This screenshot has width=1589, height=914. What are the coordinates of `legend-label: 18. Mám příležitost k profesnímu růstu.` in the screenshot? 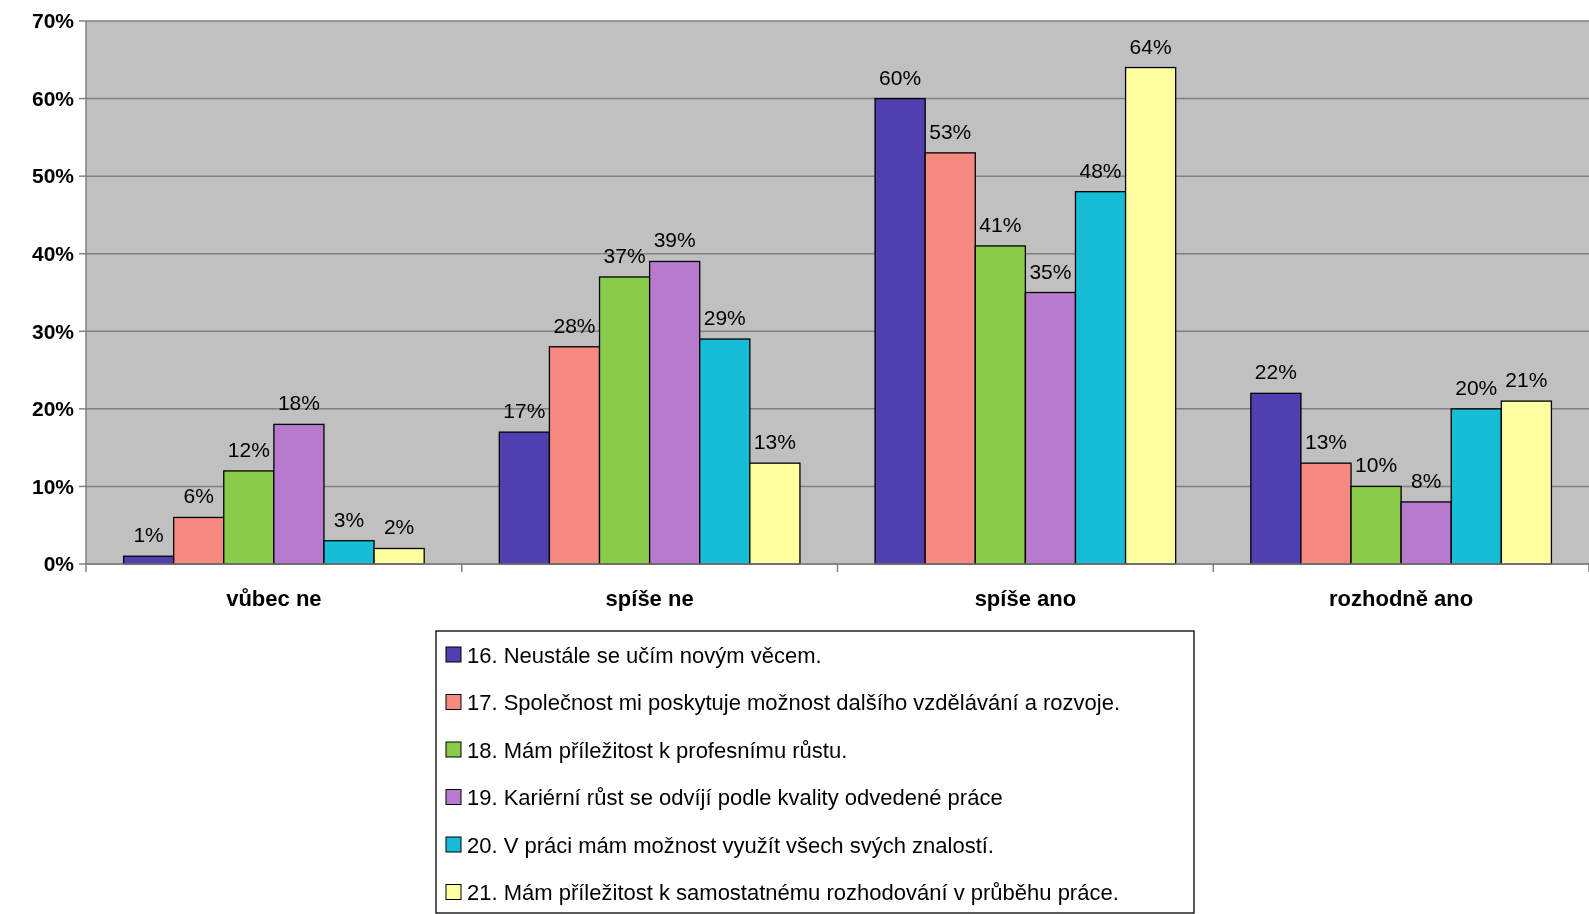 It's located at (657, 750).